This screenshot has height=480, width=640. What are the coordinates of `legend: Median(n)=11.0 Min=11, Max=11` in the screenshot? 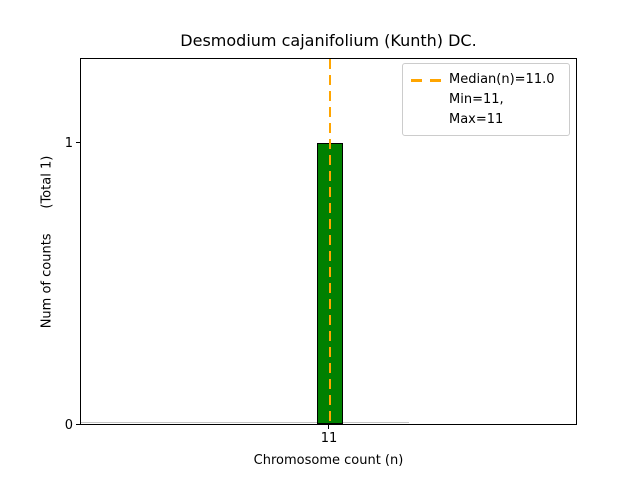 It's located at (486, 99).